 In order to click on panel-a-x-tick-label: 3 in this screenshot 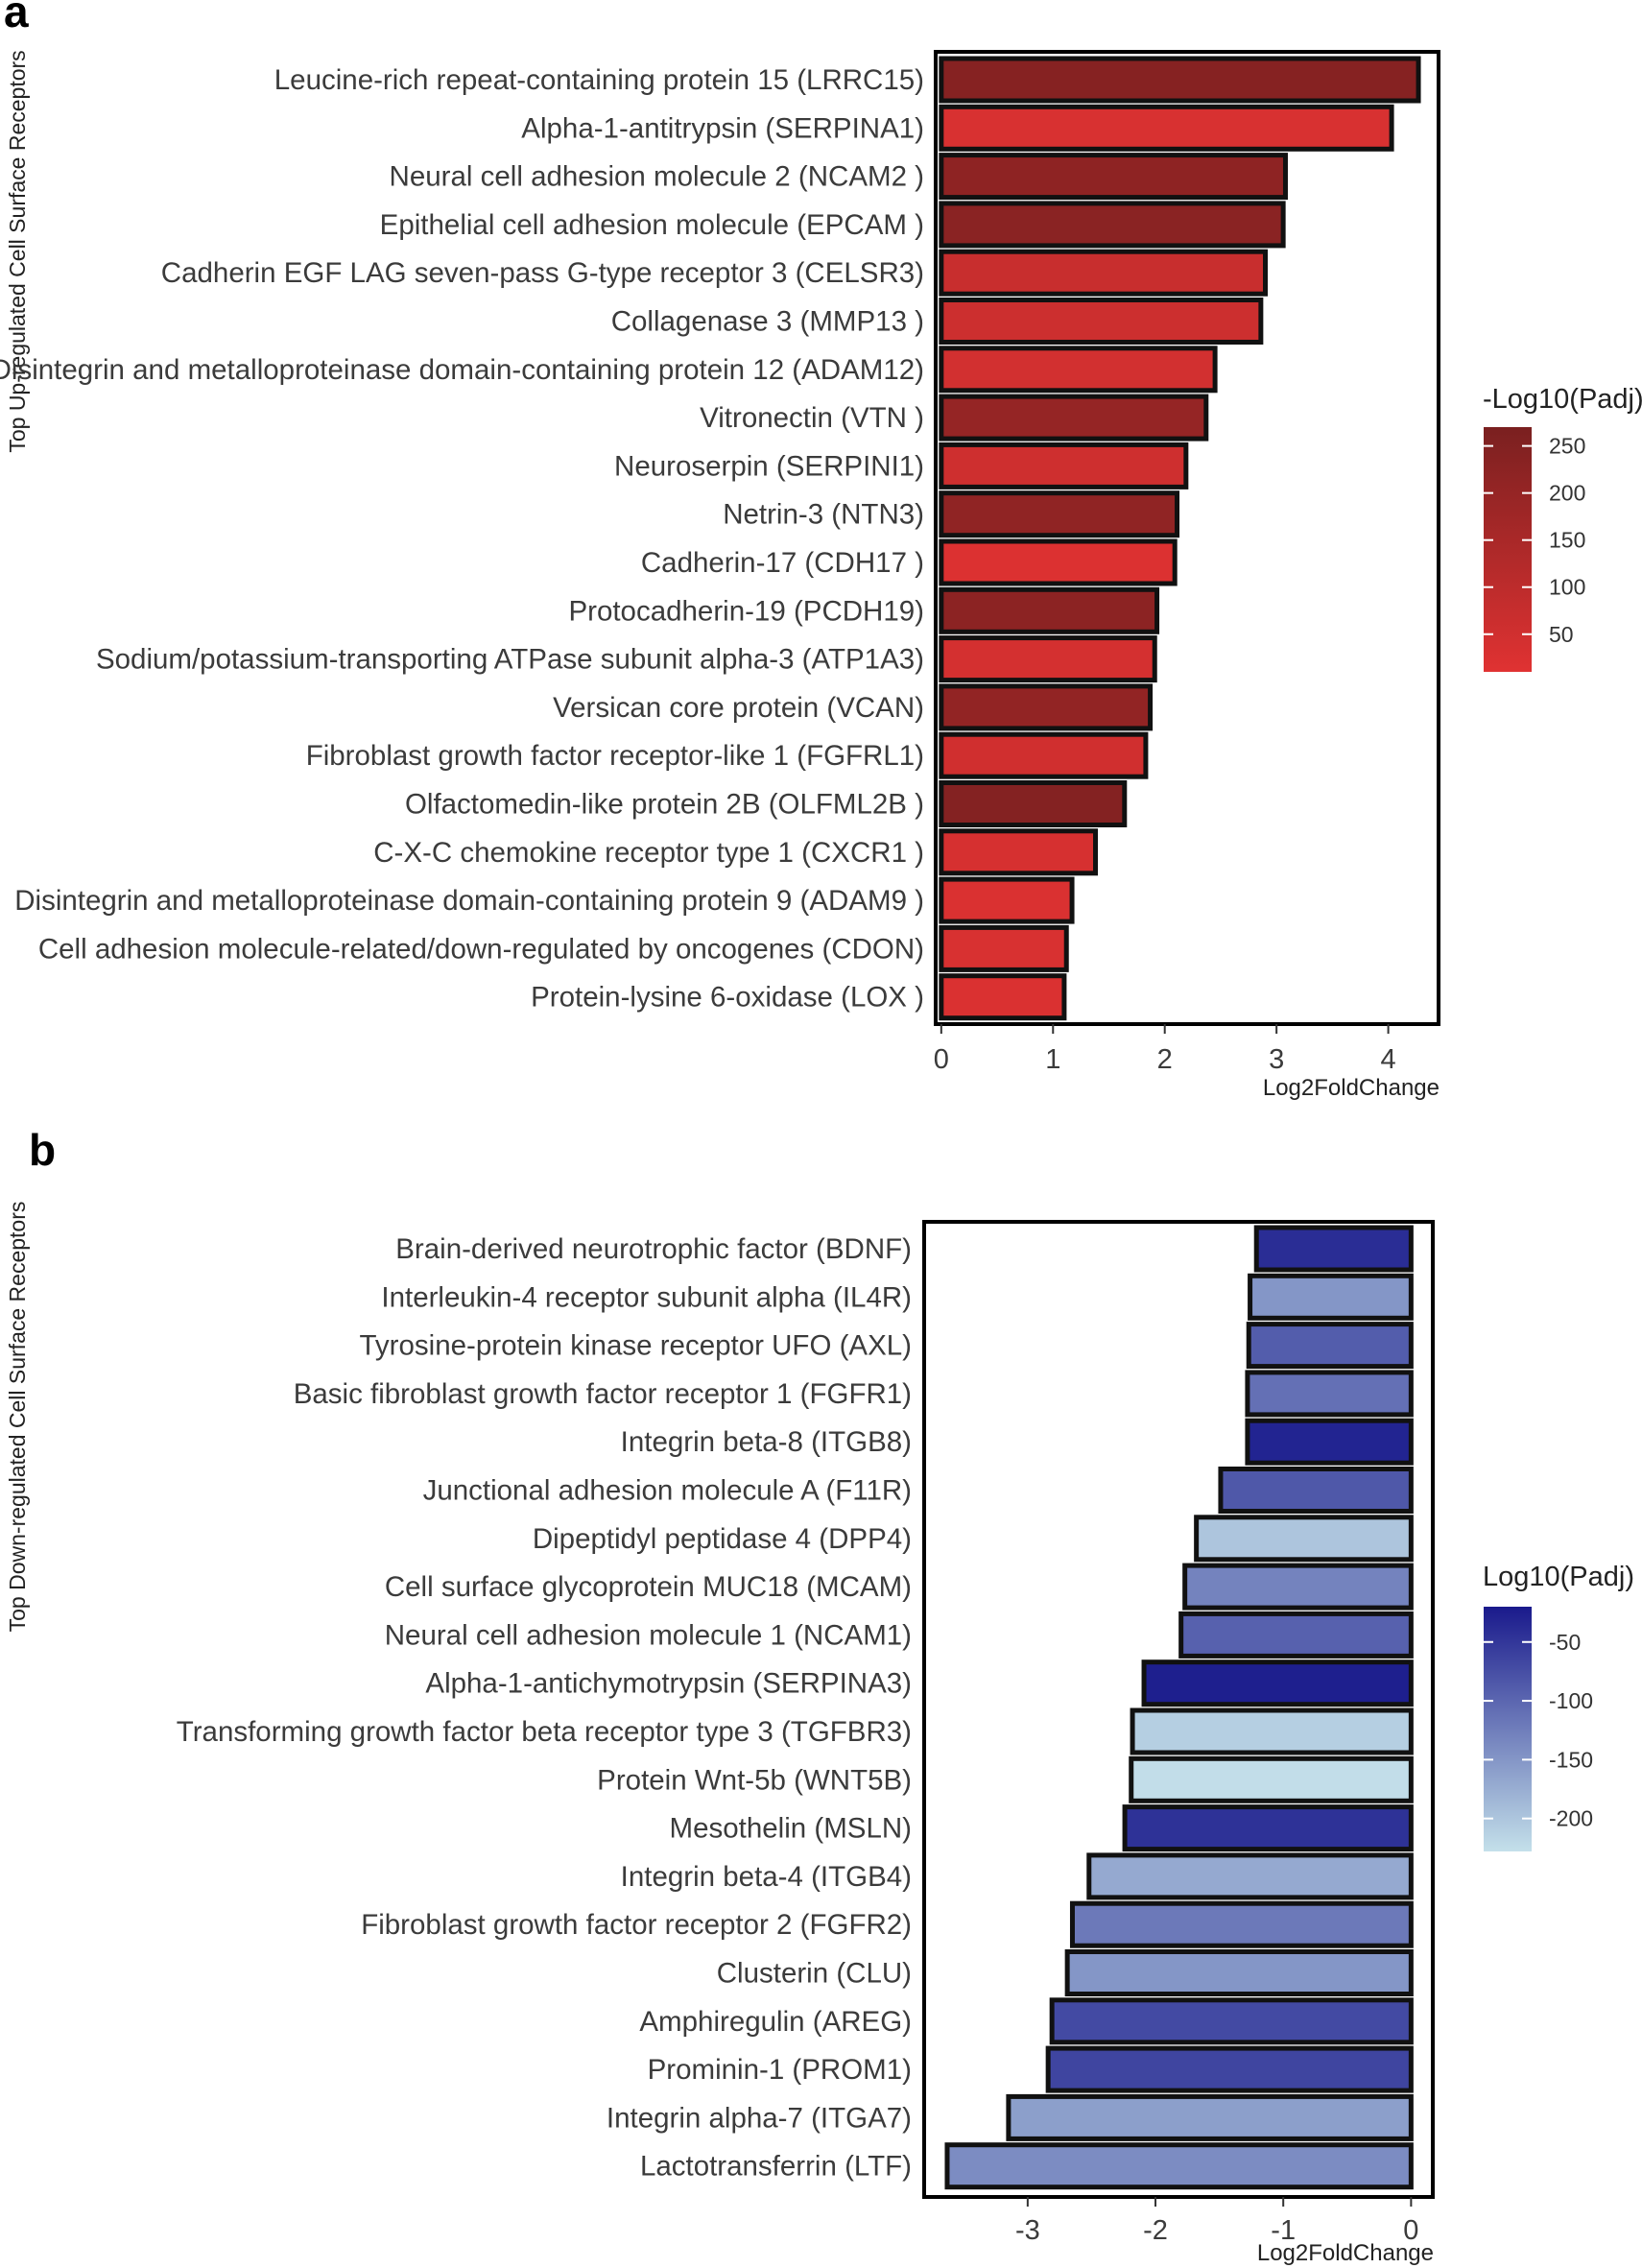, I will do `click(1276, 1059)`.